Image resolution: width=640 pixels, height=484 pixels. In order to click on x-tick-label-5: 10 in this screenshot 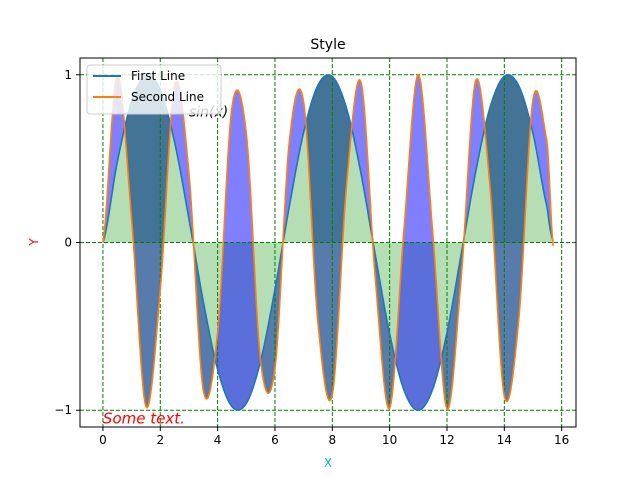, I will do `click(389, 440)`.